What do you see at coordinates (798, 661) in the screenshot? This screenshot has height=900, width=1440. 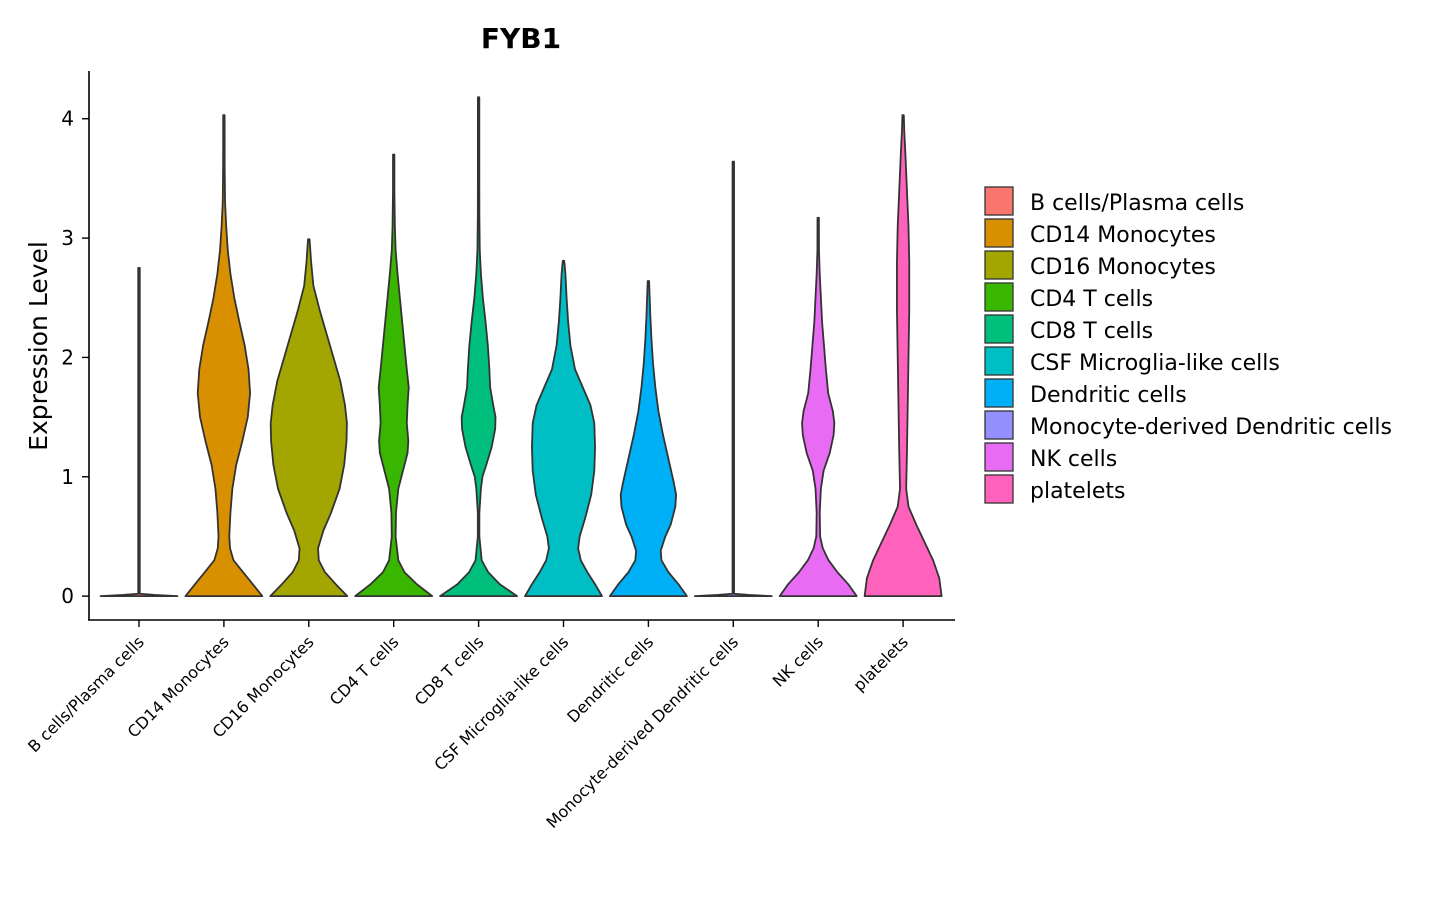 I see `x-tick-label: NK cells` at bounding box center [798, 661].